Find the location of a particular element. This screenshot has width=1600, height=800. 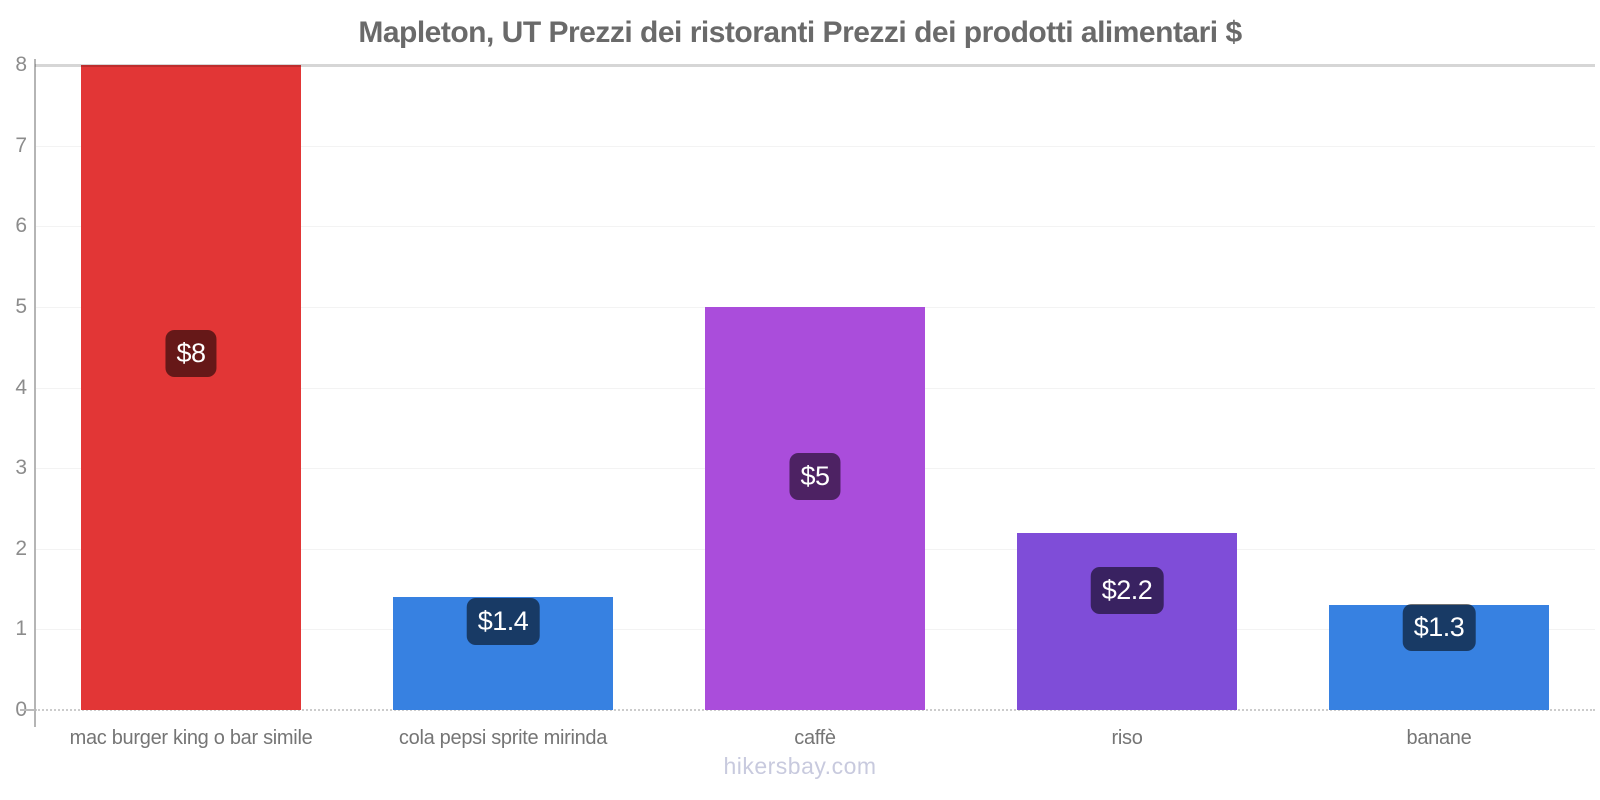

value-badge: $5 is located at coordinates (815, 476).